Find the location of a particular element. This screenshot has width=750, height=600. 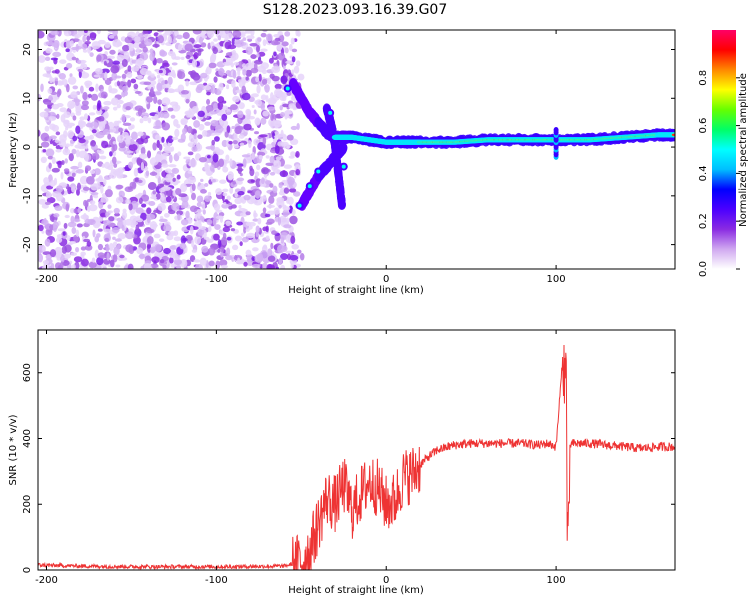

spectrogram-ytick-label: -20 is located at coordinates (27, 244).